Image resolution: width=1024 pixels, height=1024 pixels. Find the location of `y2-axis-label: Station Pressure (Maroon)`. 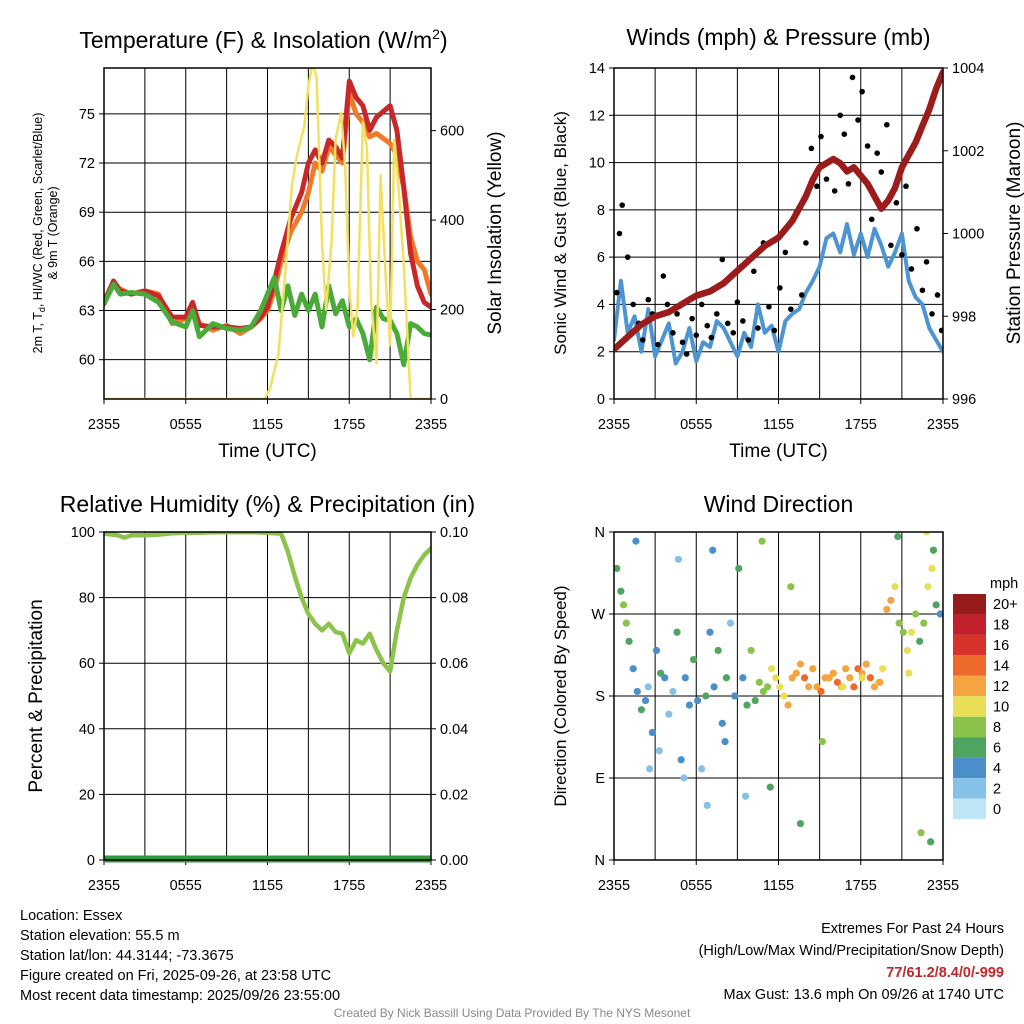

y2-axis-label: Station Pressure (Maroon) is located at coordinates (1014, 233).